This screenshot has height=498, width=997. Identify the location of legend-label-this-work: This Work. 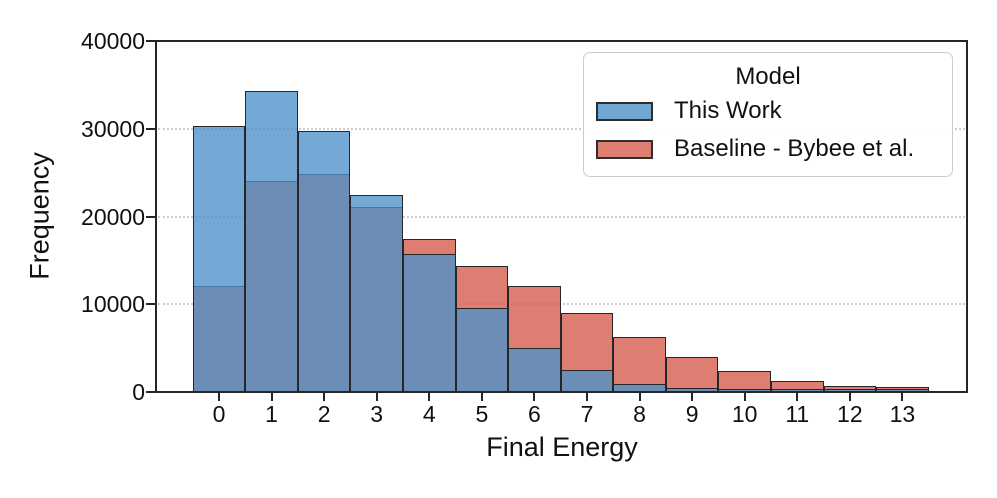
(728, 110).